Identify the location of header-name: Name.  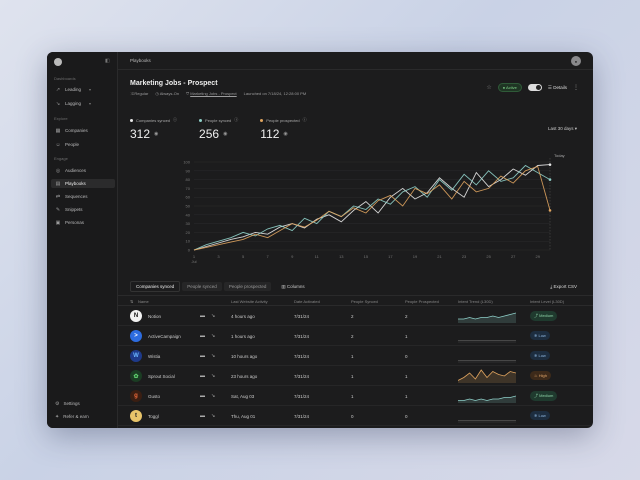
(143, 301).